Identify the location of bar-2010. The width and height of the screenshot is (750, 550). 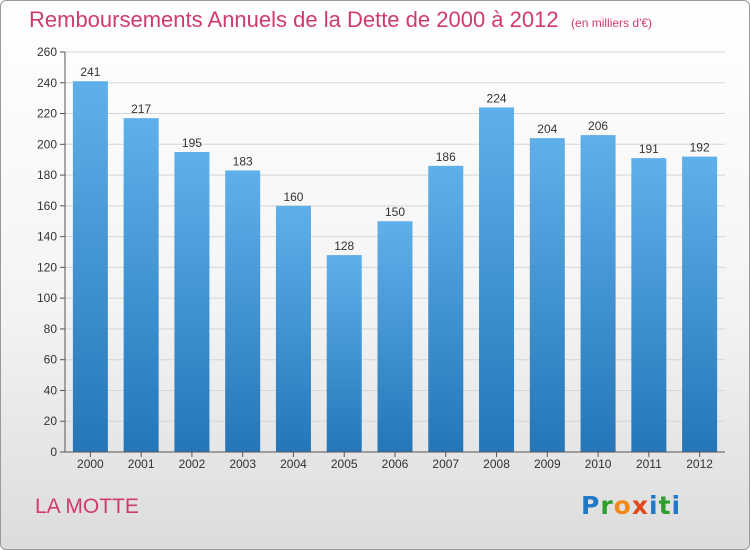
(598, 294).